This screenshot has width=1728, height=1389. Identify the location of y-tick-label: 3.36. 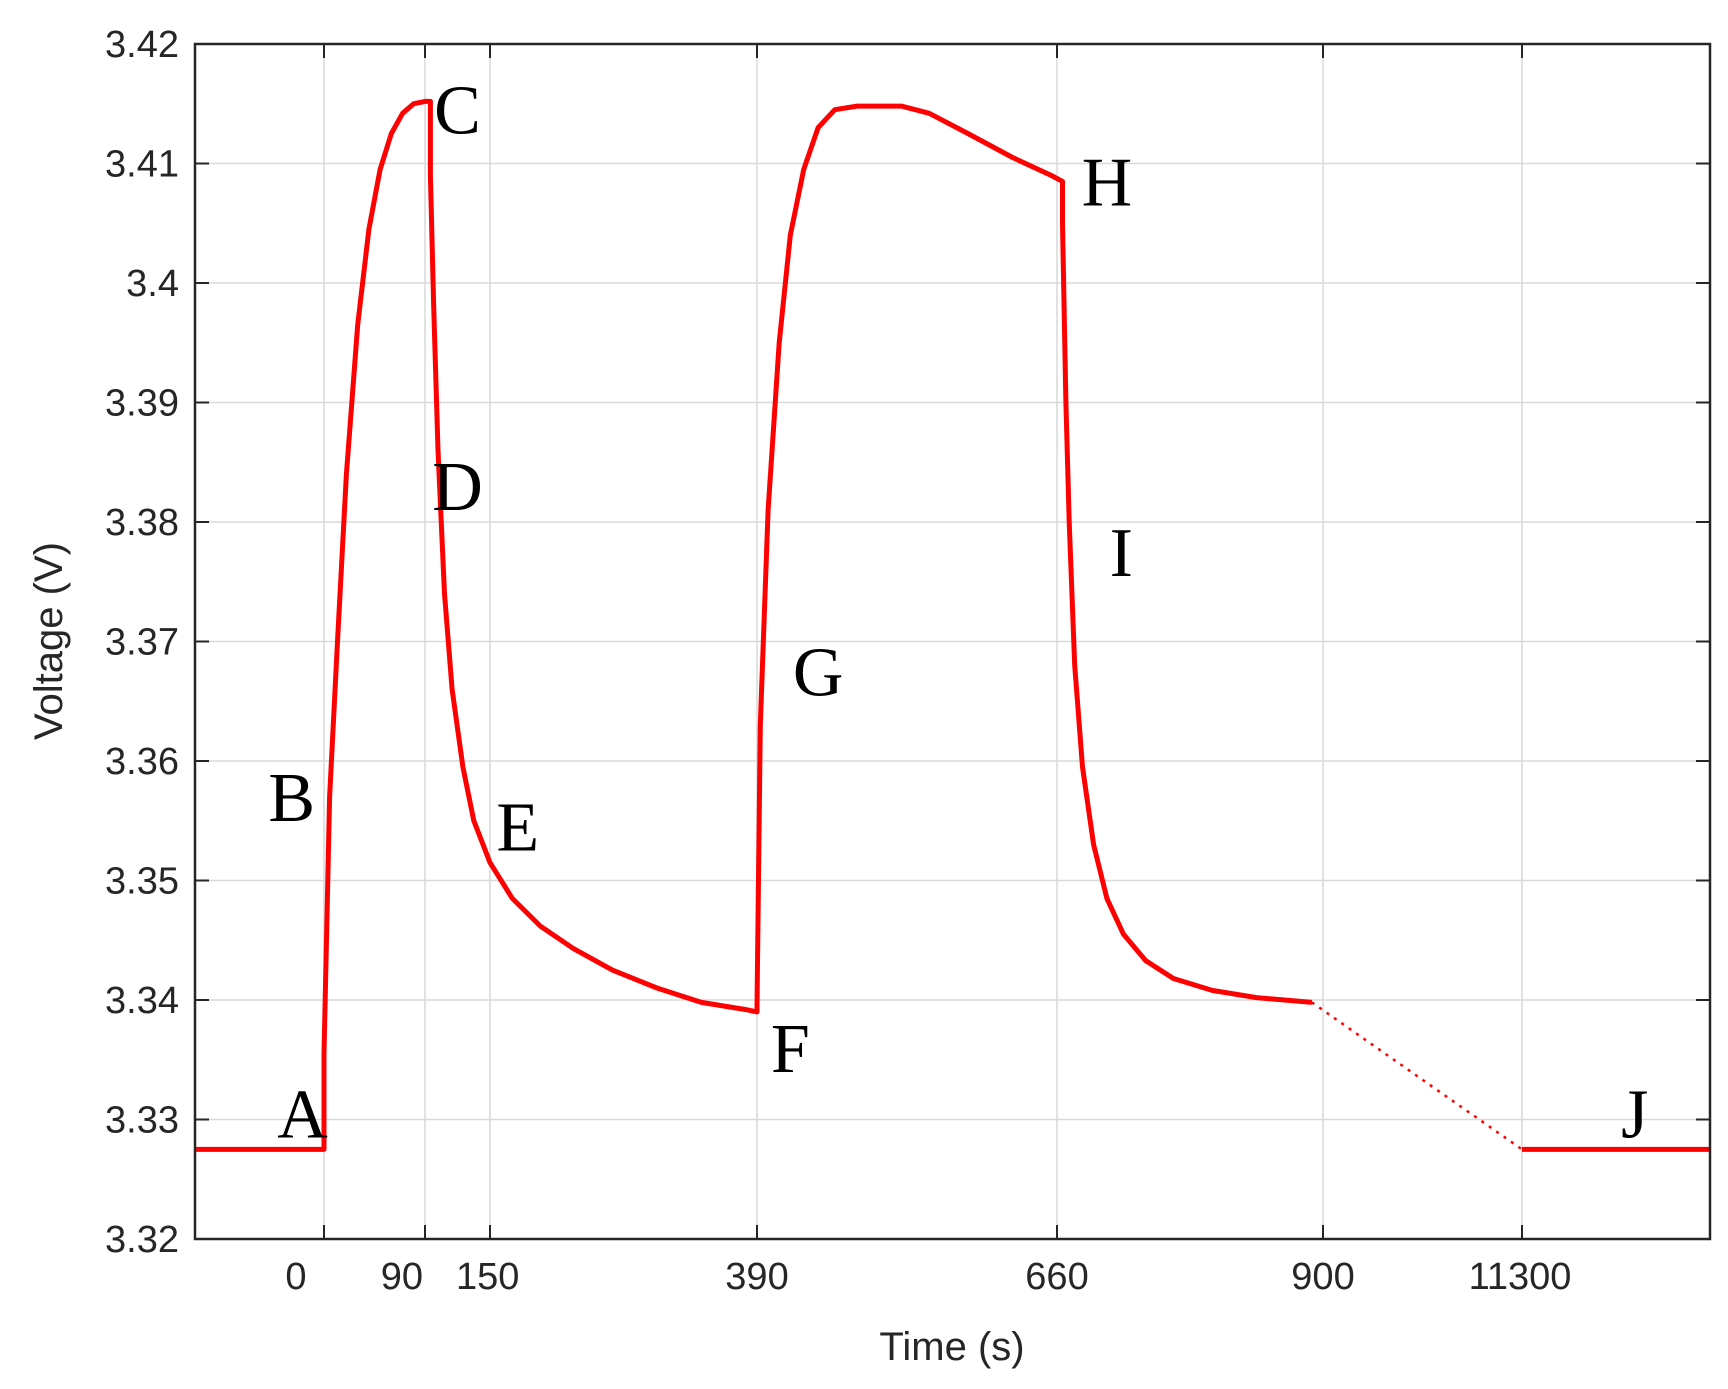
(142, 762).